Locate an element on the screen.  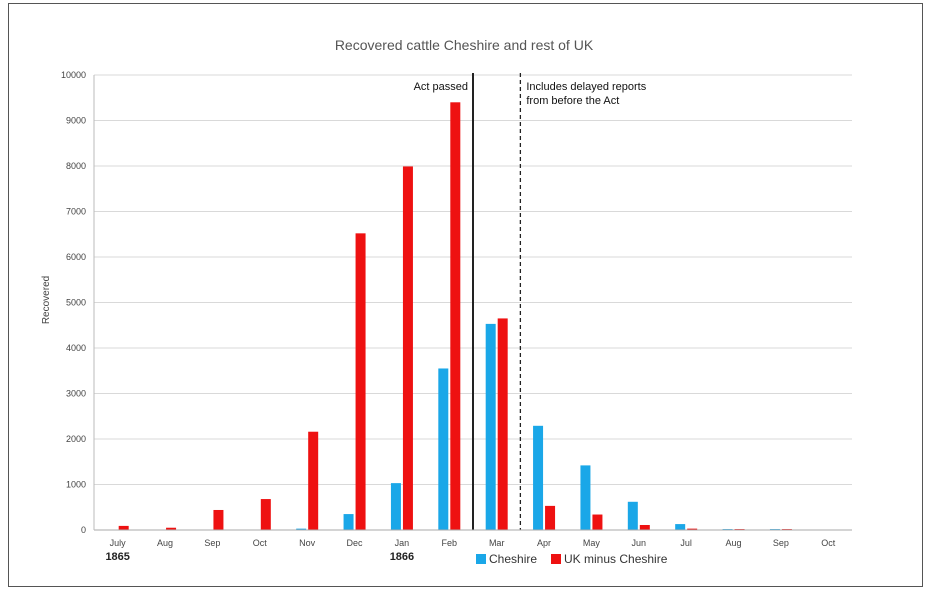
y-axis-label: Recovered is located at coordinates (46, 300).